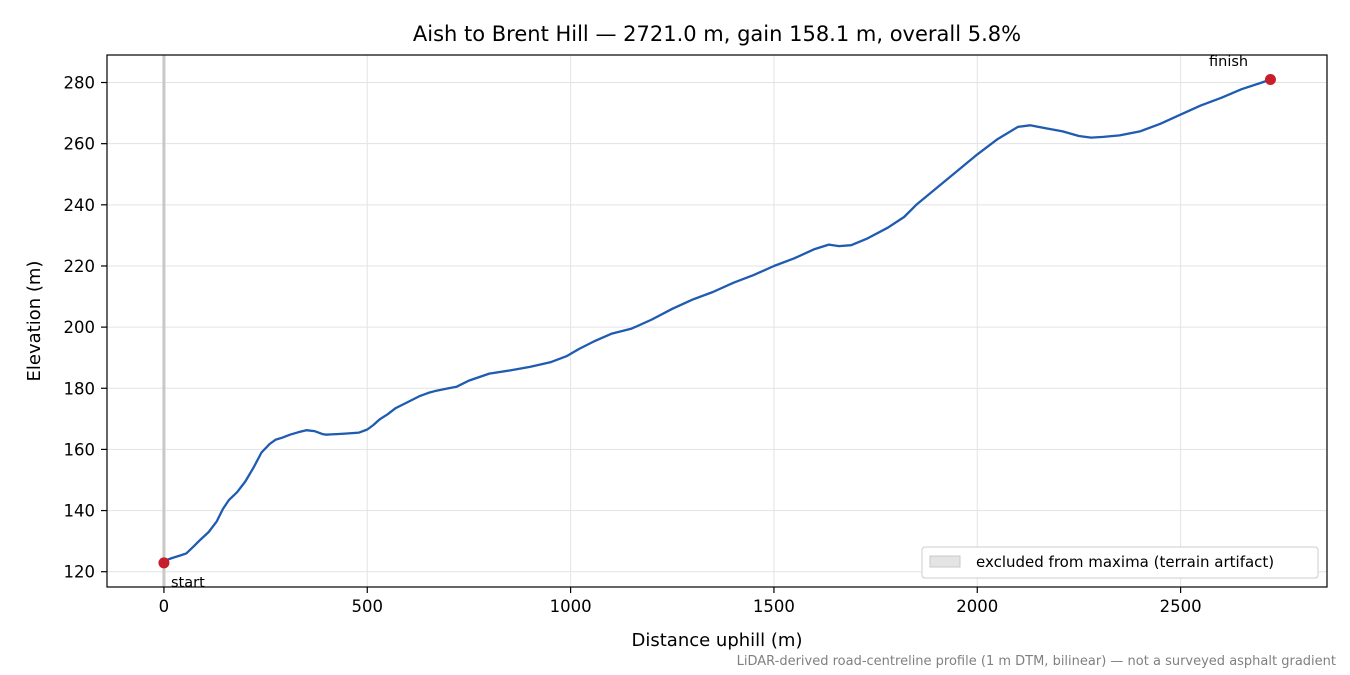 This screenshot has height=675, width=1350. What do you see at coordinates (80, 205) in the screenshot?
I see `y-tick-label: 240` at bounding box center [80, 205].